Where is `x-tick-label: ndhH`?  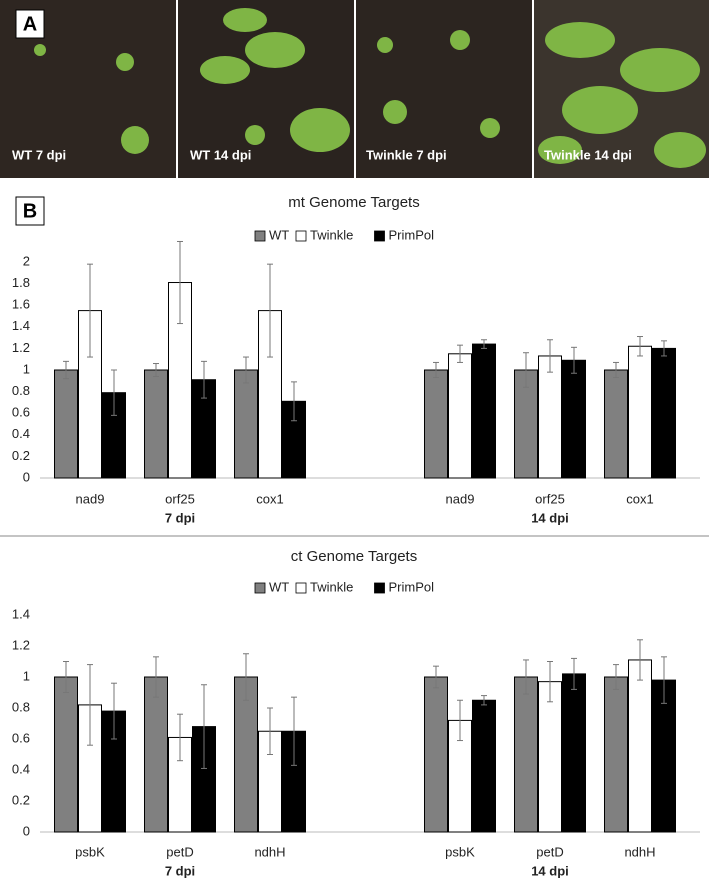
x-tick-label: ndhH is located at coordinates (269, 851).